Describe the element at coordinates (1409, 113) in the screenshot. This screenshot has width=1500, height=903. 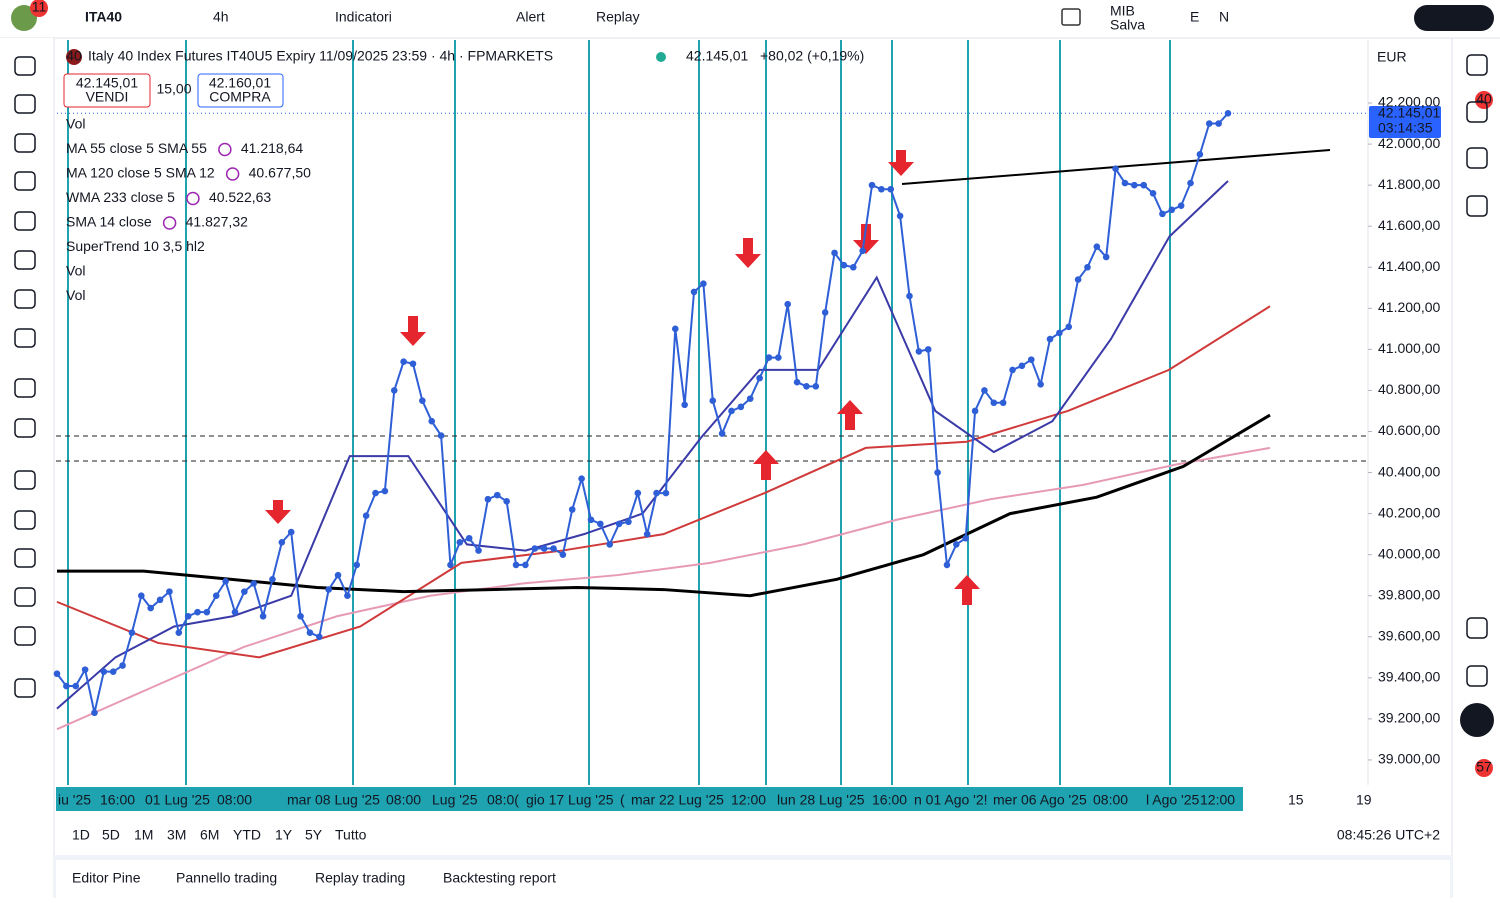
I see `last-price: 42.145,01` at that location.